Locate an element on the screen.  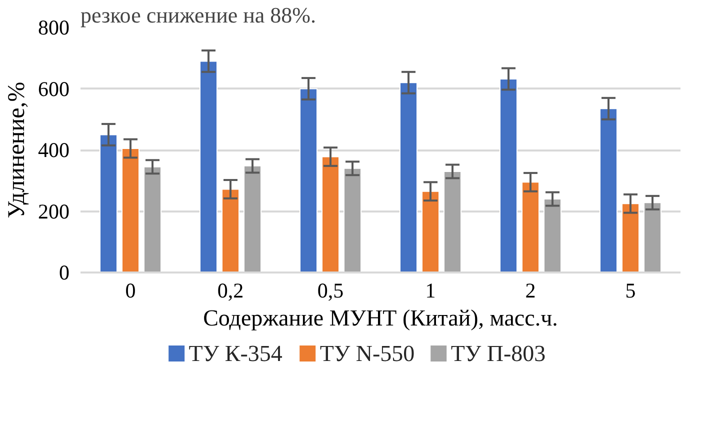
y-tick-label: 200 is located at coordinates (54, 211).